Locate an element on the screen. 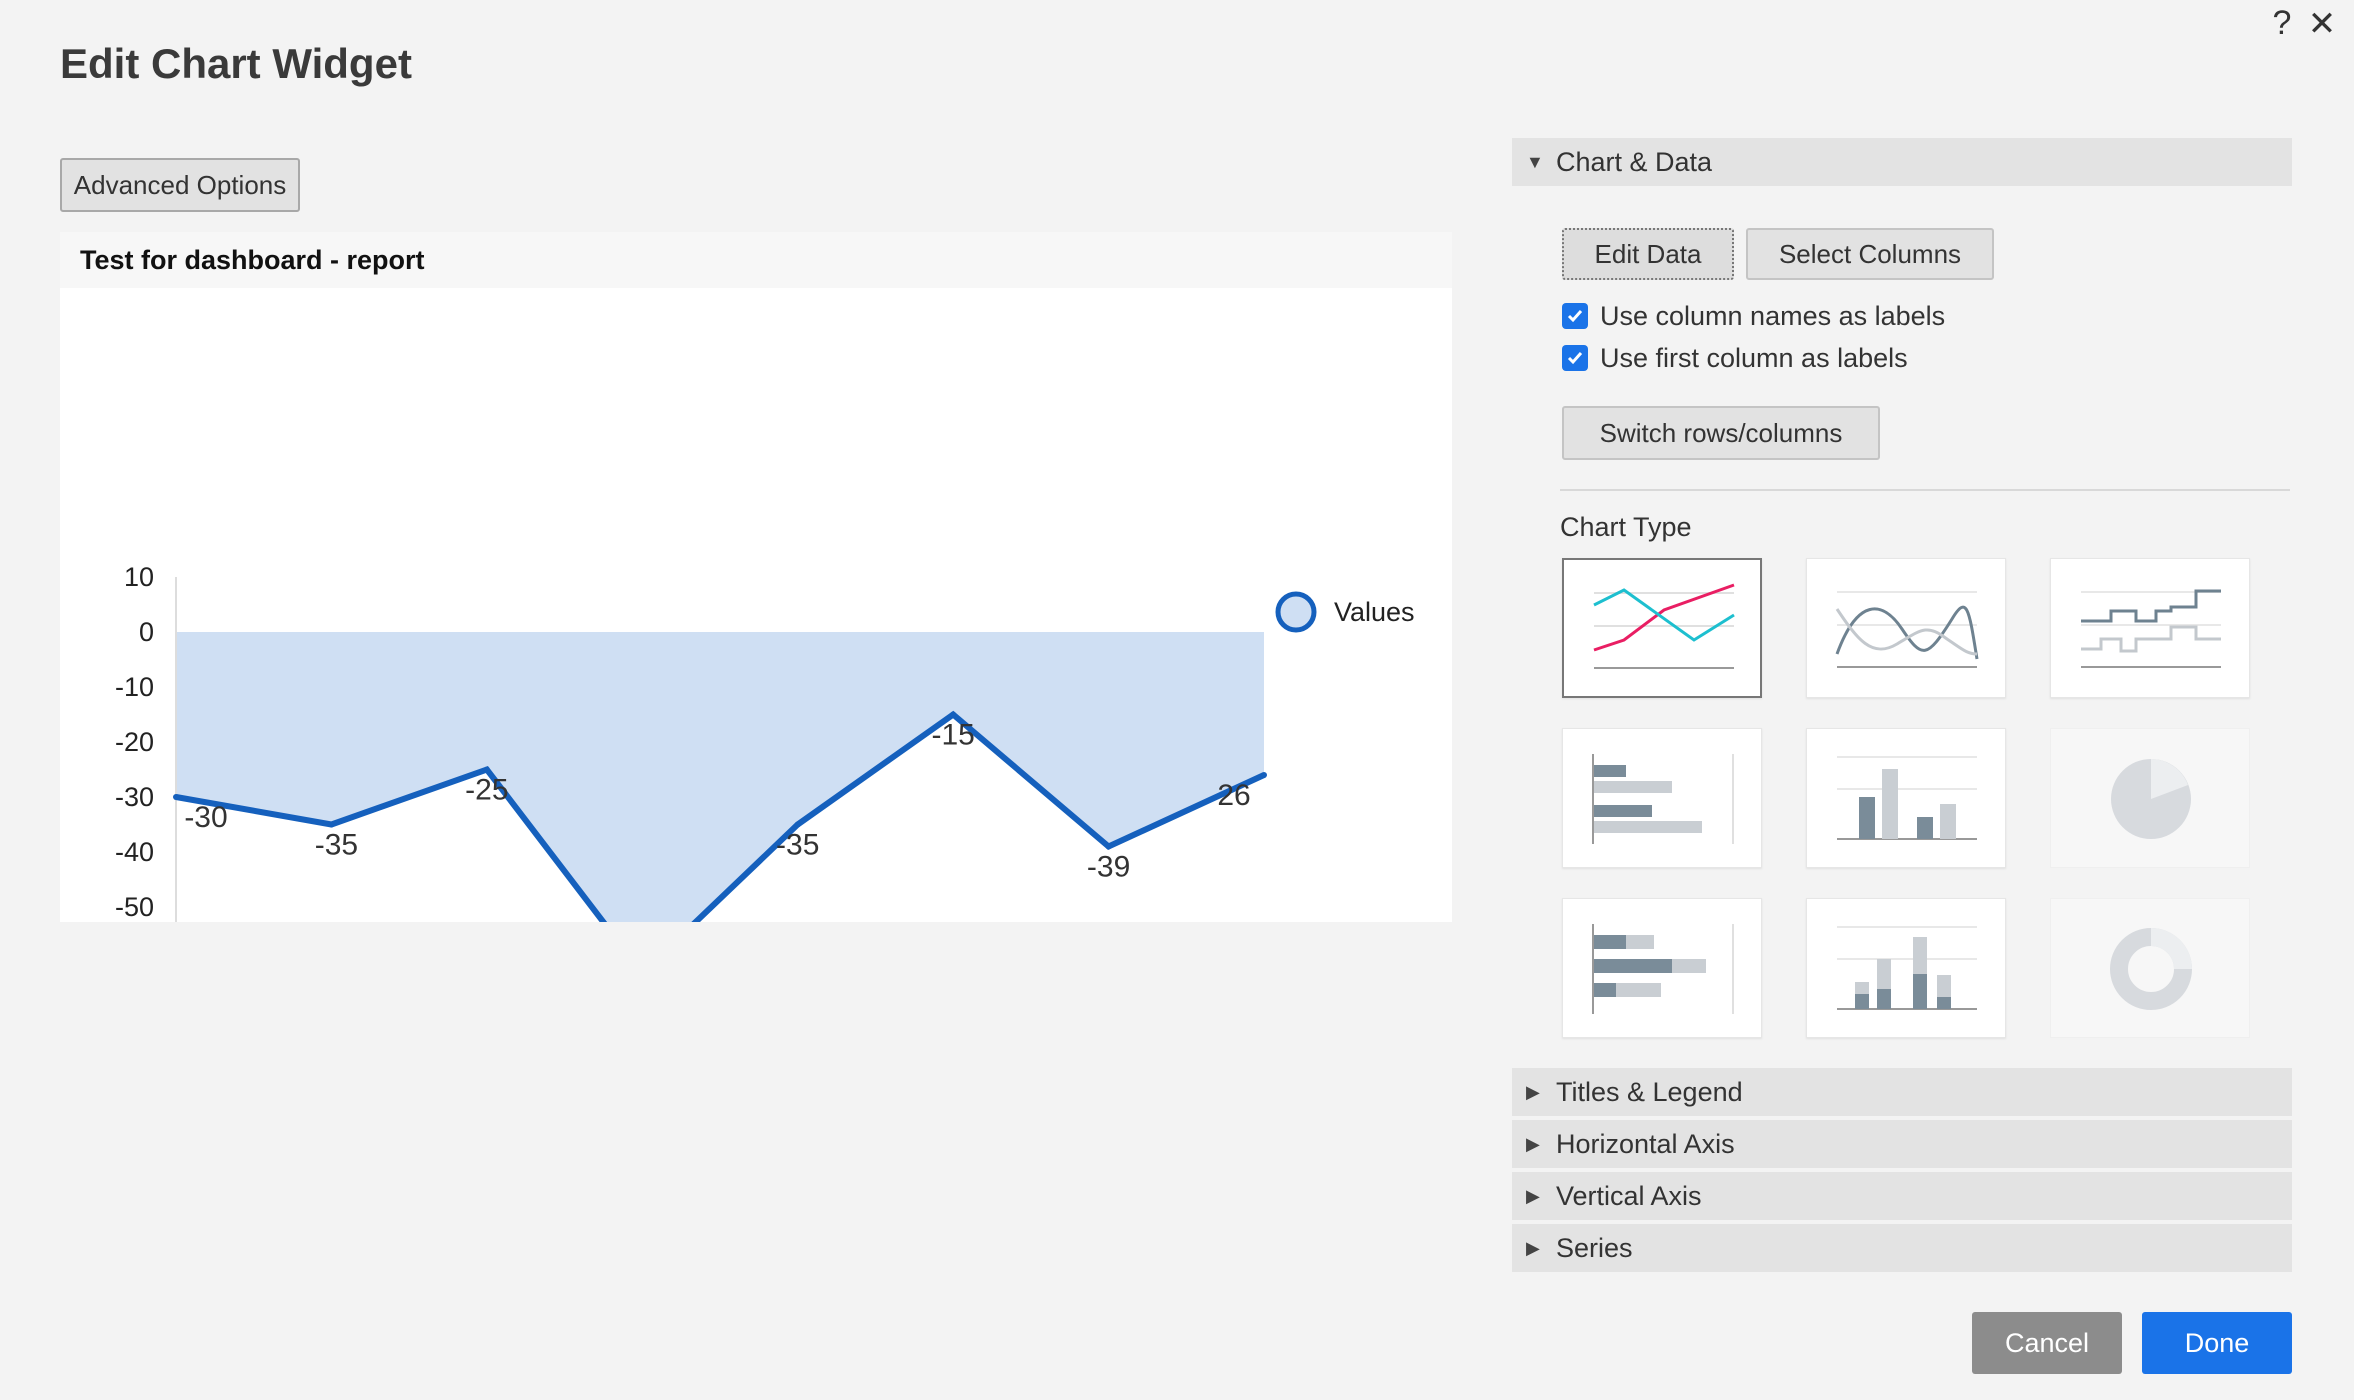 This screenshot has width=2354, height=1400. chart-type-smooth-line is located at coordinates (1906, 628).